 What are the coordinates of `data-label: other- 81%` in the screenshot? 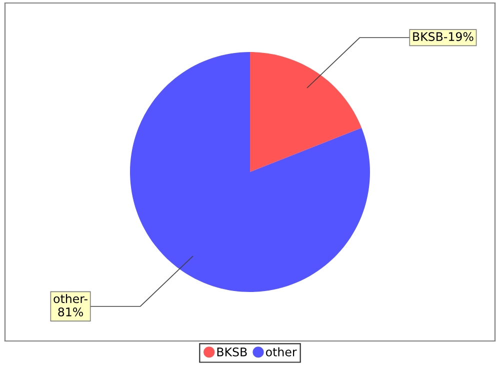 It's located at (71, 305).